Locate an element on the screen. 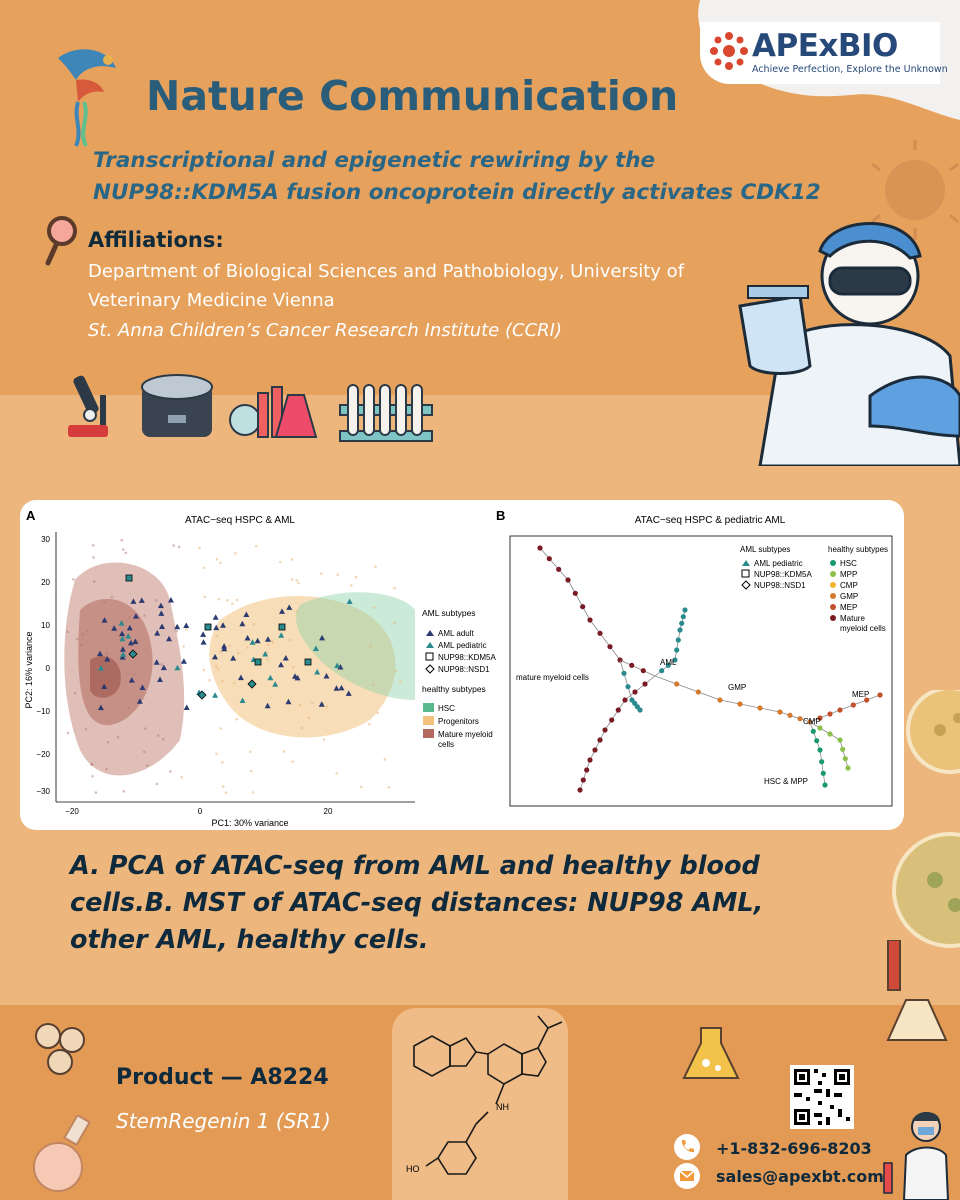  chem-label: NH is located at coordinates (502, 1107).